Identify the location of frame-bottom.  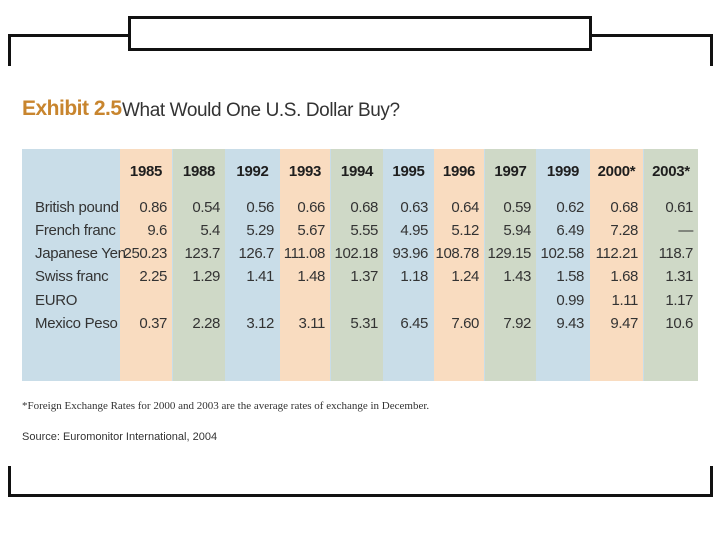
(360, 495).